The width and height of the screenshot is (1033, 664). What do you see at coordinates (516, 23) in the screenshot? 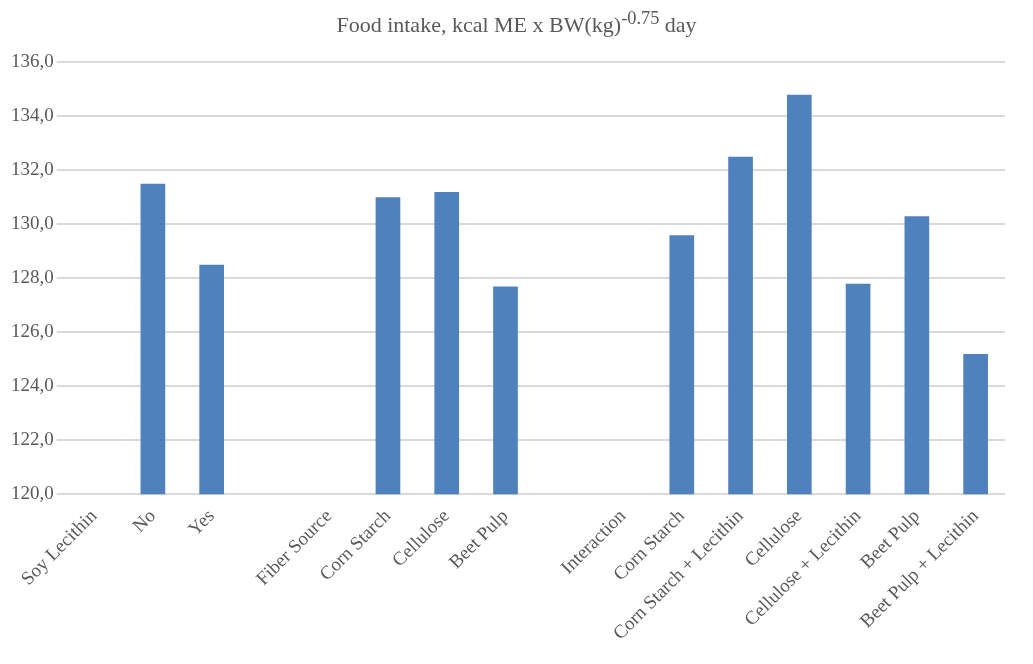
I see `chart-title: Food intake, kcal ME x BW(kg)$^{-0.75}$ day` at bounding box center [516, 23].